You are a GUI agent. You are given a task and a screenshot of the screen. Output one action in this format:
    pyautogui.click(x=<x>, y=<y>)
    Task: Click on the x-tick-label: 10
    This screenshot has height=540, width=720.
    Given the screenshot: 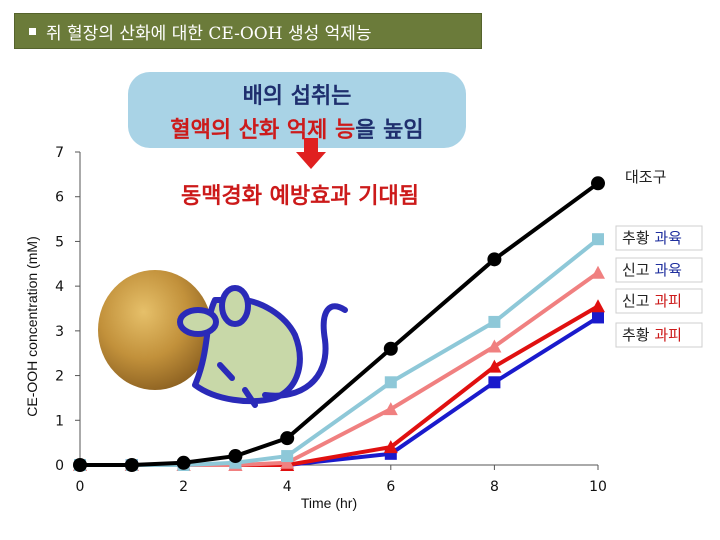 What is the action you would take?
    pyautogui.click(x=598, y=487)
    